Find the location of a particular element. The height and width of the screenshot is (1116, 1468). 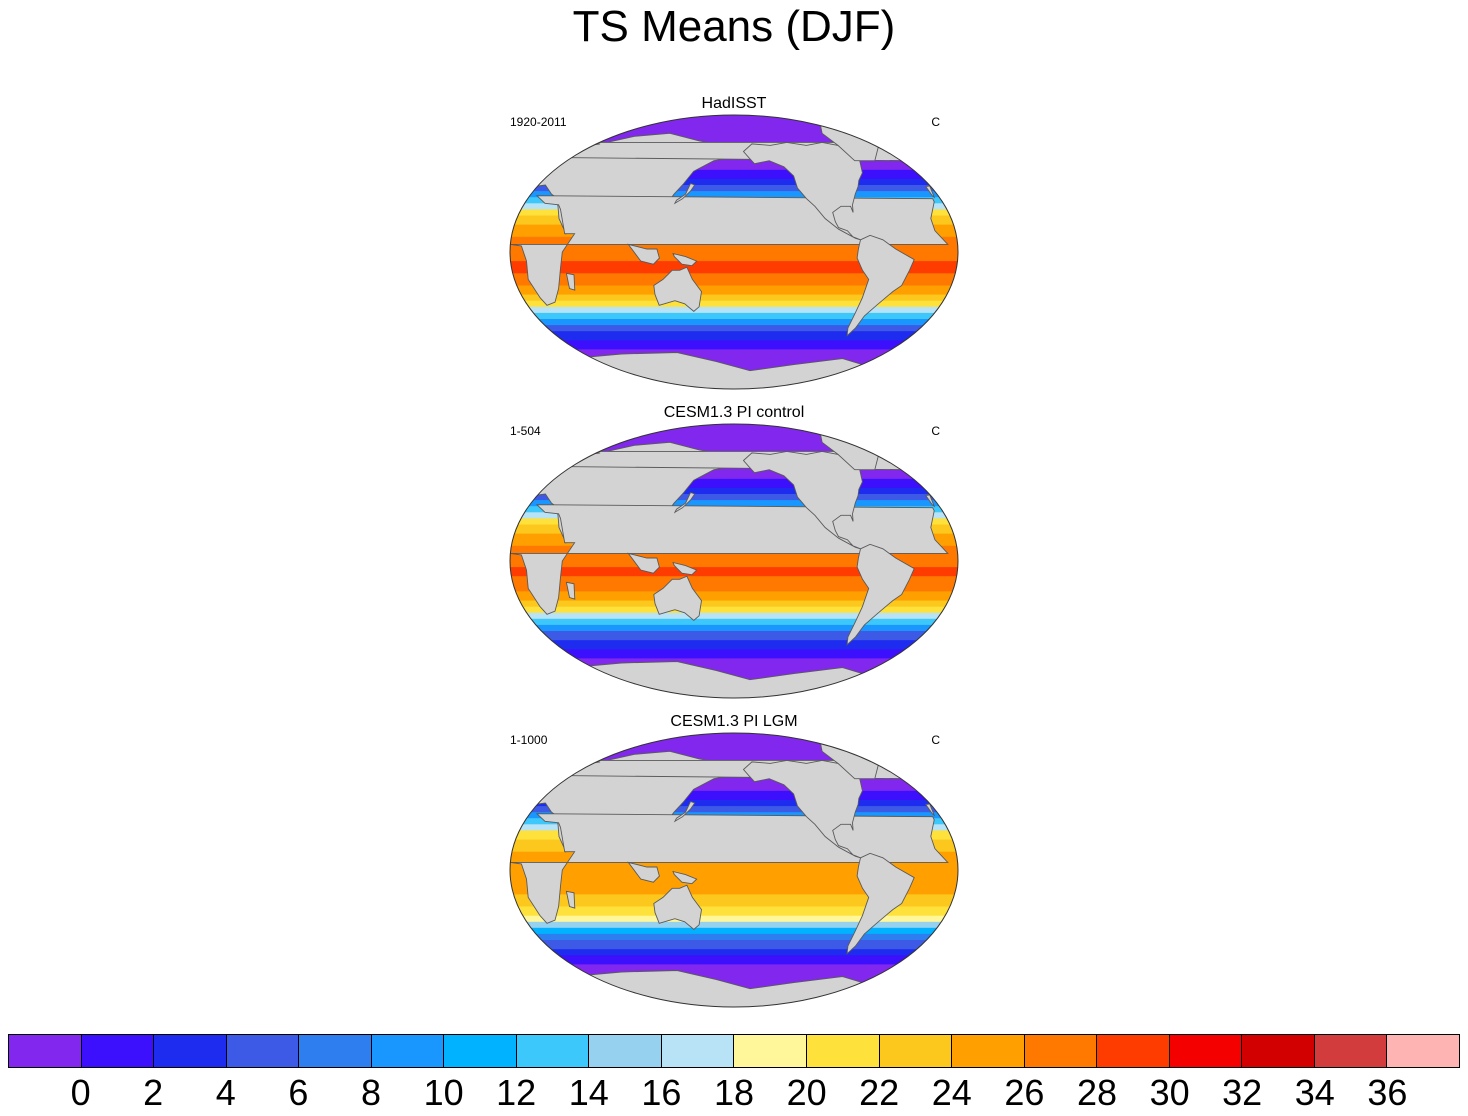

colorbar-tick-label: 34 is located at coordinates (1314, 1092).